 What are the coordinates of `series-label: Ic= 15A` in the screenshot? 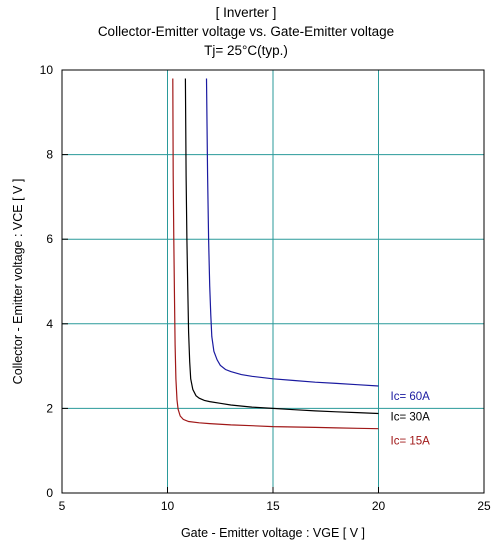 It's located at (411, 442).